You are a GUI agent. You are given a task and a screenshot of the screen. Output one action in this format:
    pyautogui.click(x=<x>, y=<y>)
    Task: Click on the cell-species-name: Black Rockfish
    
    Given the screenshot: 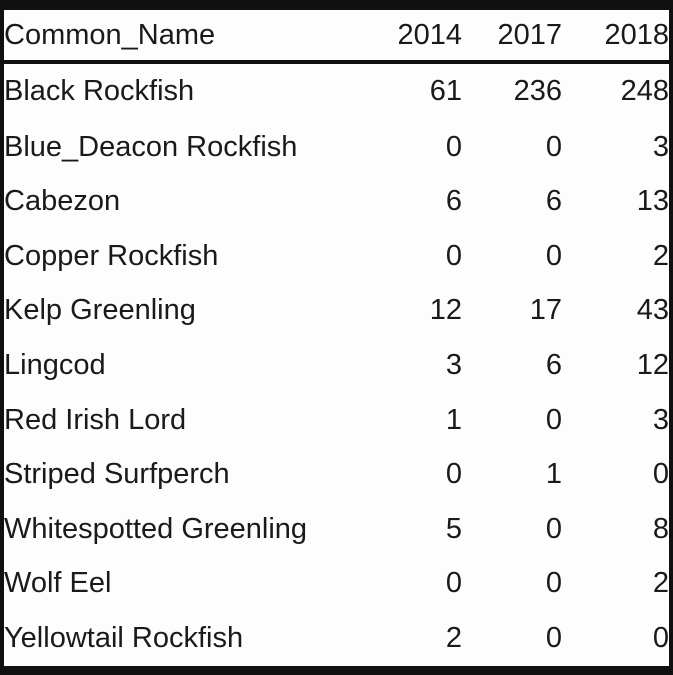 What is the action you would take?
    pyautogui.click(x=99, y=91)
    